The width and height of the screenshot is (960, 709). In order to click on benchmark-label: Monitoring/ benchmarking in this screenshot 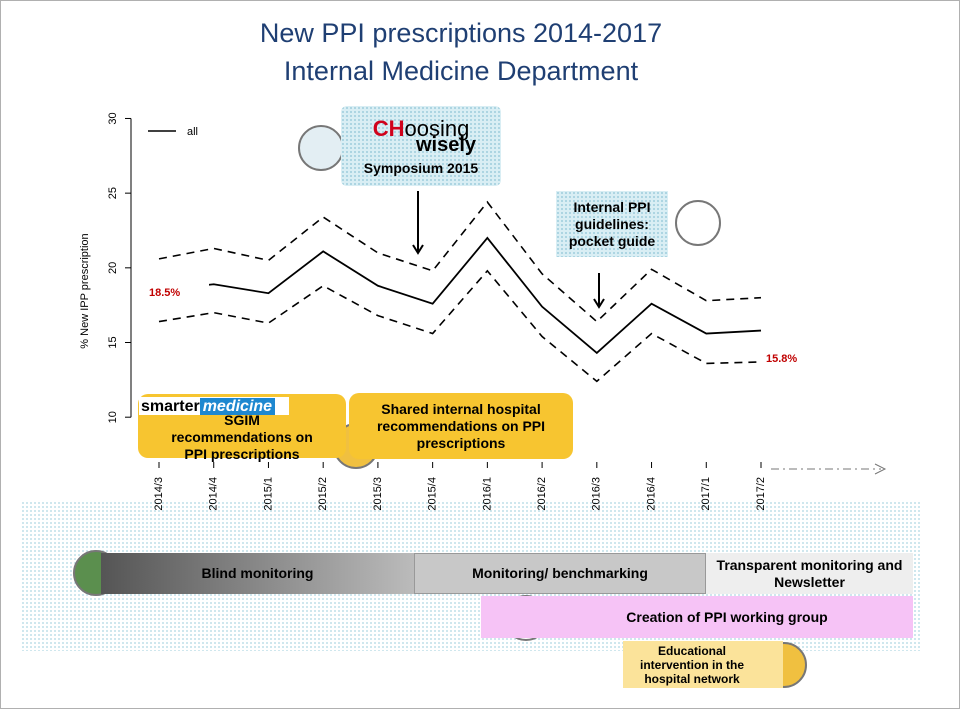, I will do `click(560, 573)`.